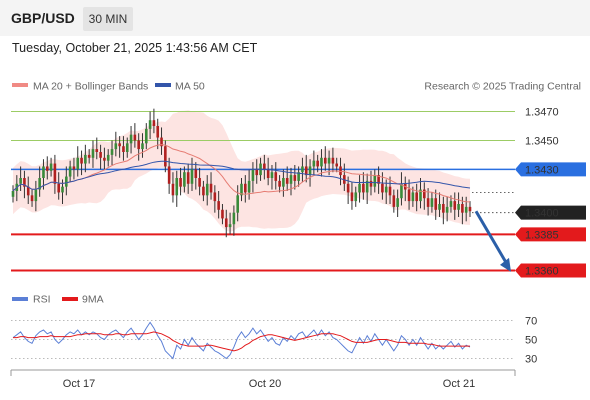 The width and height of the screenshot is (590, 400). I want to click on legend-bollinger-swatch, so click(20, 85).